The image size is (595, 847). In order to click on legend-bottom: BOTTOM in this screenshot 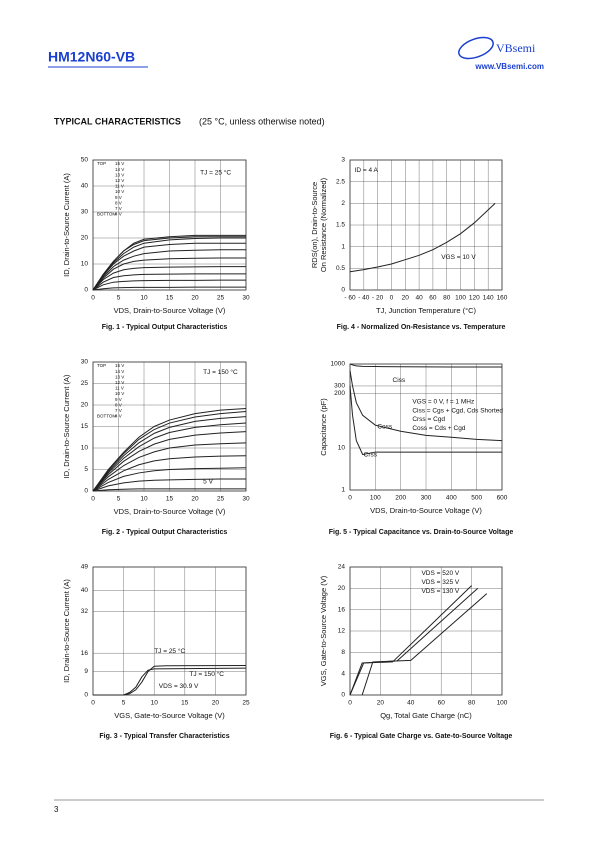, I will do `click(106, 416)`.